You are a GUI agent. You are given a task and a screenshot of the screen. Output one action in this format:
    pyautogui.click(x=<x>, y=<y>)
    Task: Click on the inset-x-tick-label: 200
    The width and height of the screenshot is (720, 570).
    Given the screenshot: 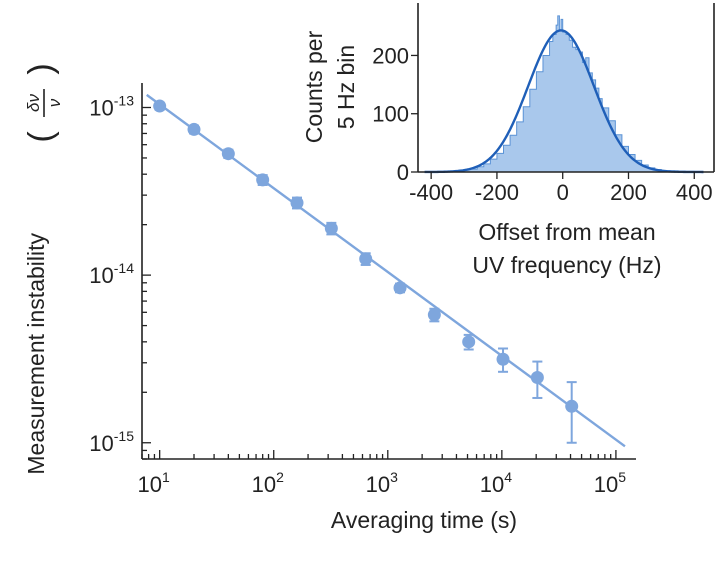 What is the action you would take?
    pyautogui.click(x=628, y=192)
    